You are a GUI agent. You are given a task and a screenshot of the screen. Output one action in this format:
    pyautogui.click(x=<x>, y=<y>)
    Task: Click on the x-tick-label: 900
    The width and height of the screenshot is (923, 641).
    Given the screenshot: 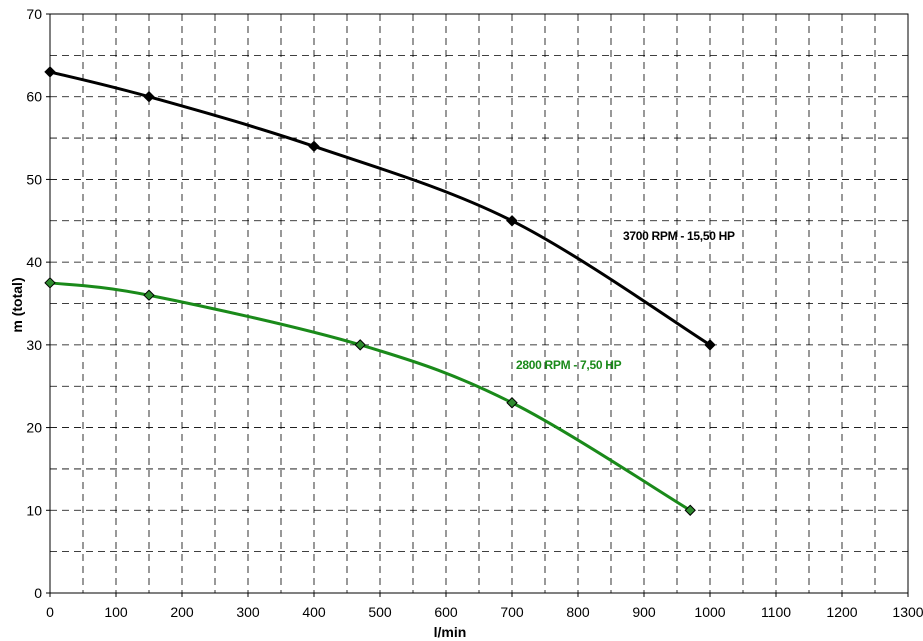 What is the action you would take?
    pyautogui.click(x=644, y=612)
    